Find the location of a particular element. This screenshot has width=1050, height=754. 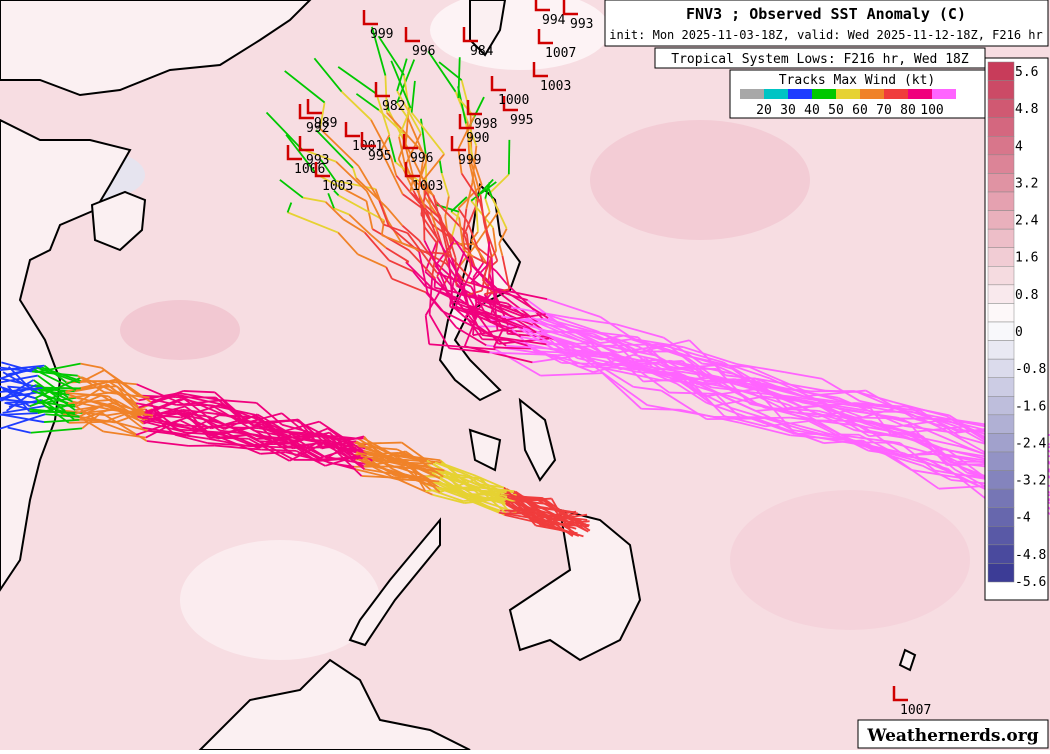

colorbar-label: 0.8 is located at coordinates (1026, 295).